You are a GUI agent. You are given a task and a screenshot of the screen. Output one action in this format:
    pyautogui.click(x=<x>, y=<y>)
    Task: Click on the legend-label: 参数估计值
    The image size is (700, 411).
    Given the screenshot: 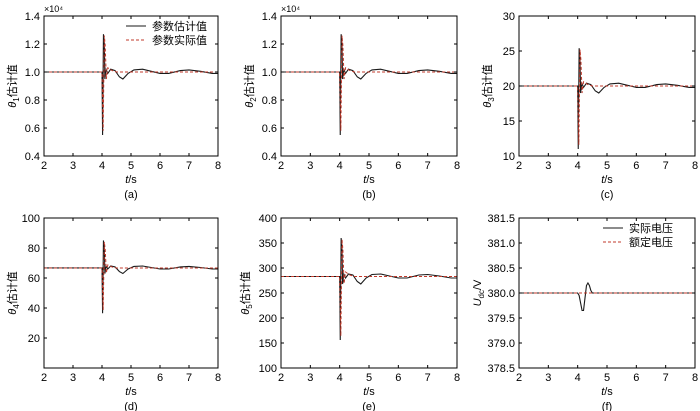 What is the action you would take?
    pyautogui.click(x=179, y=26)
    